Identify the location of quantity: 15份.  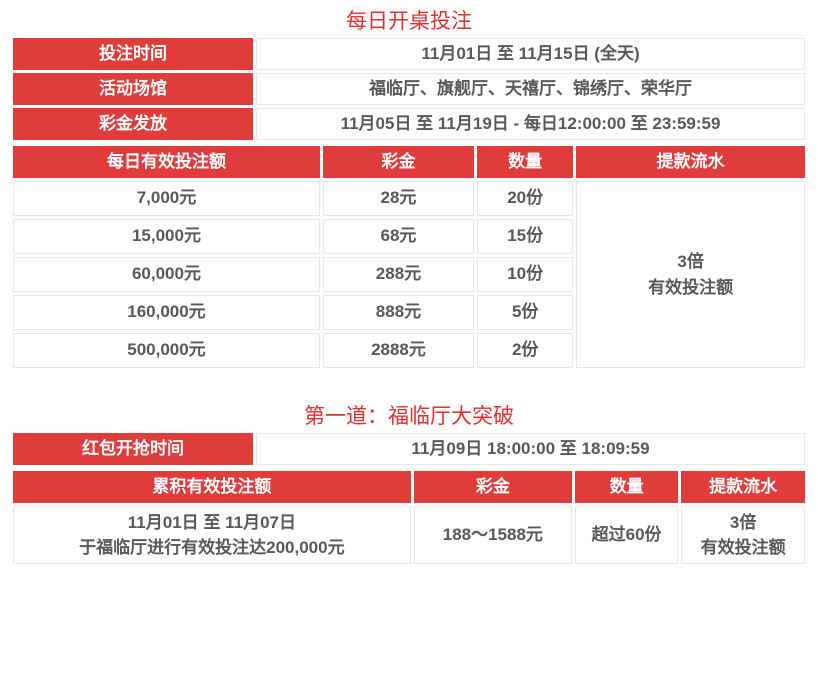
(525, 236).